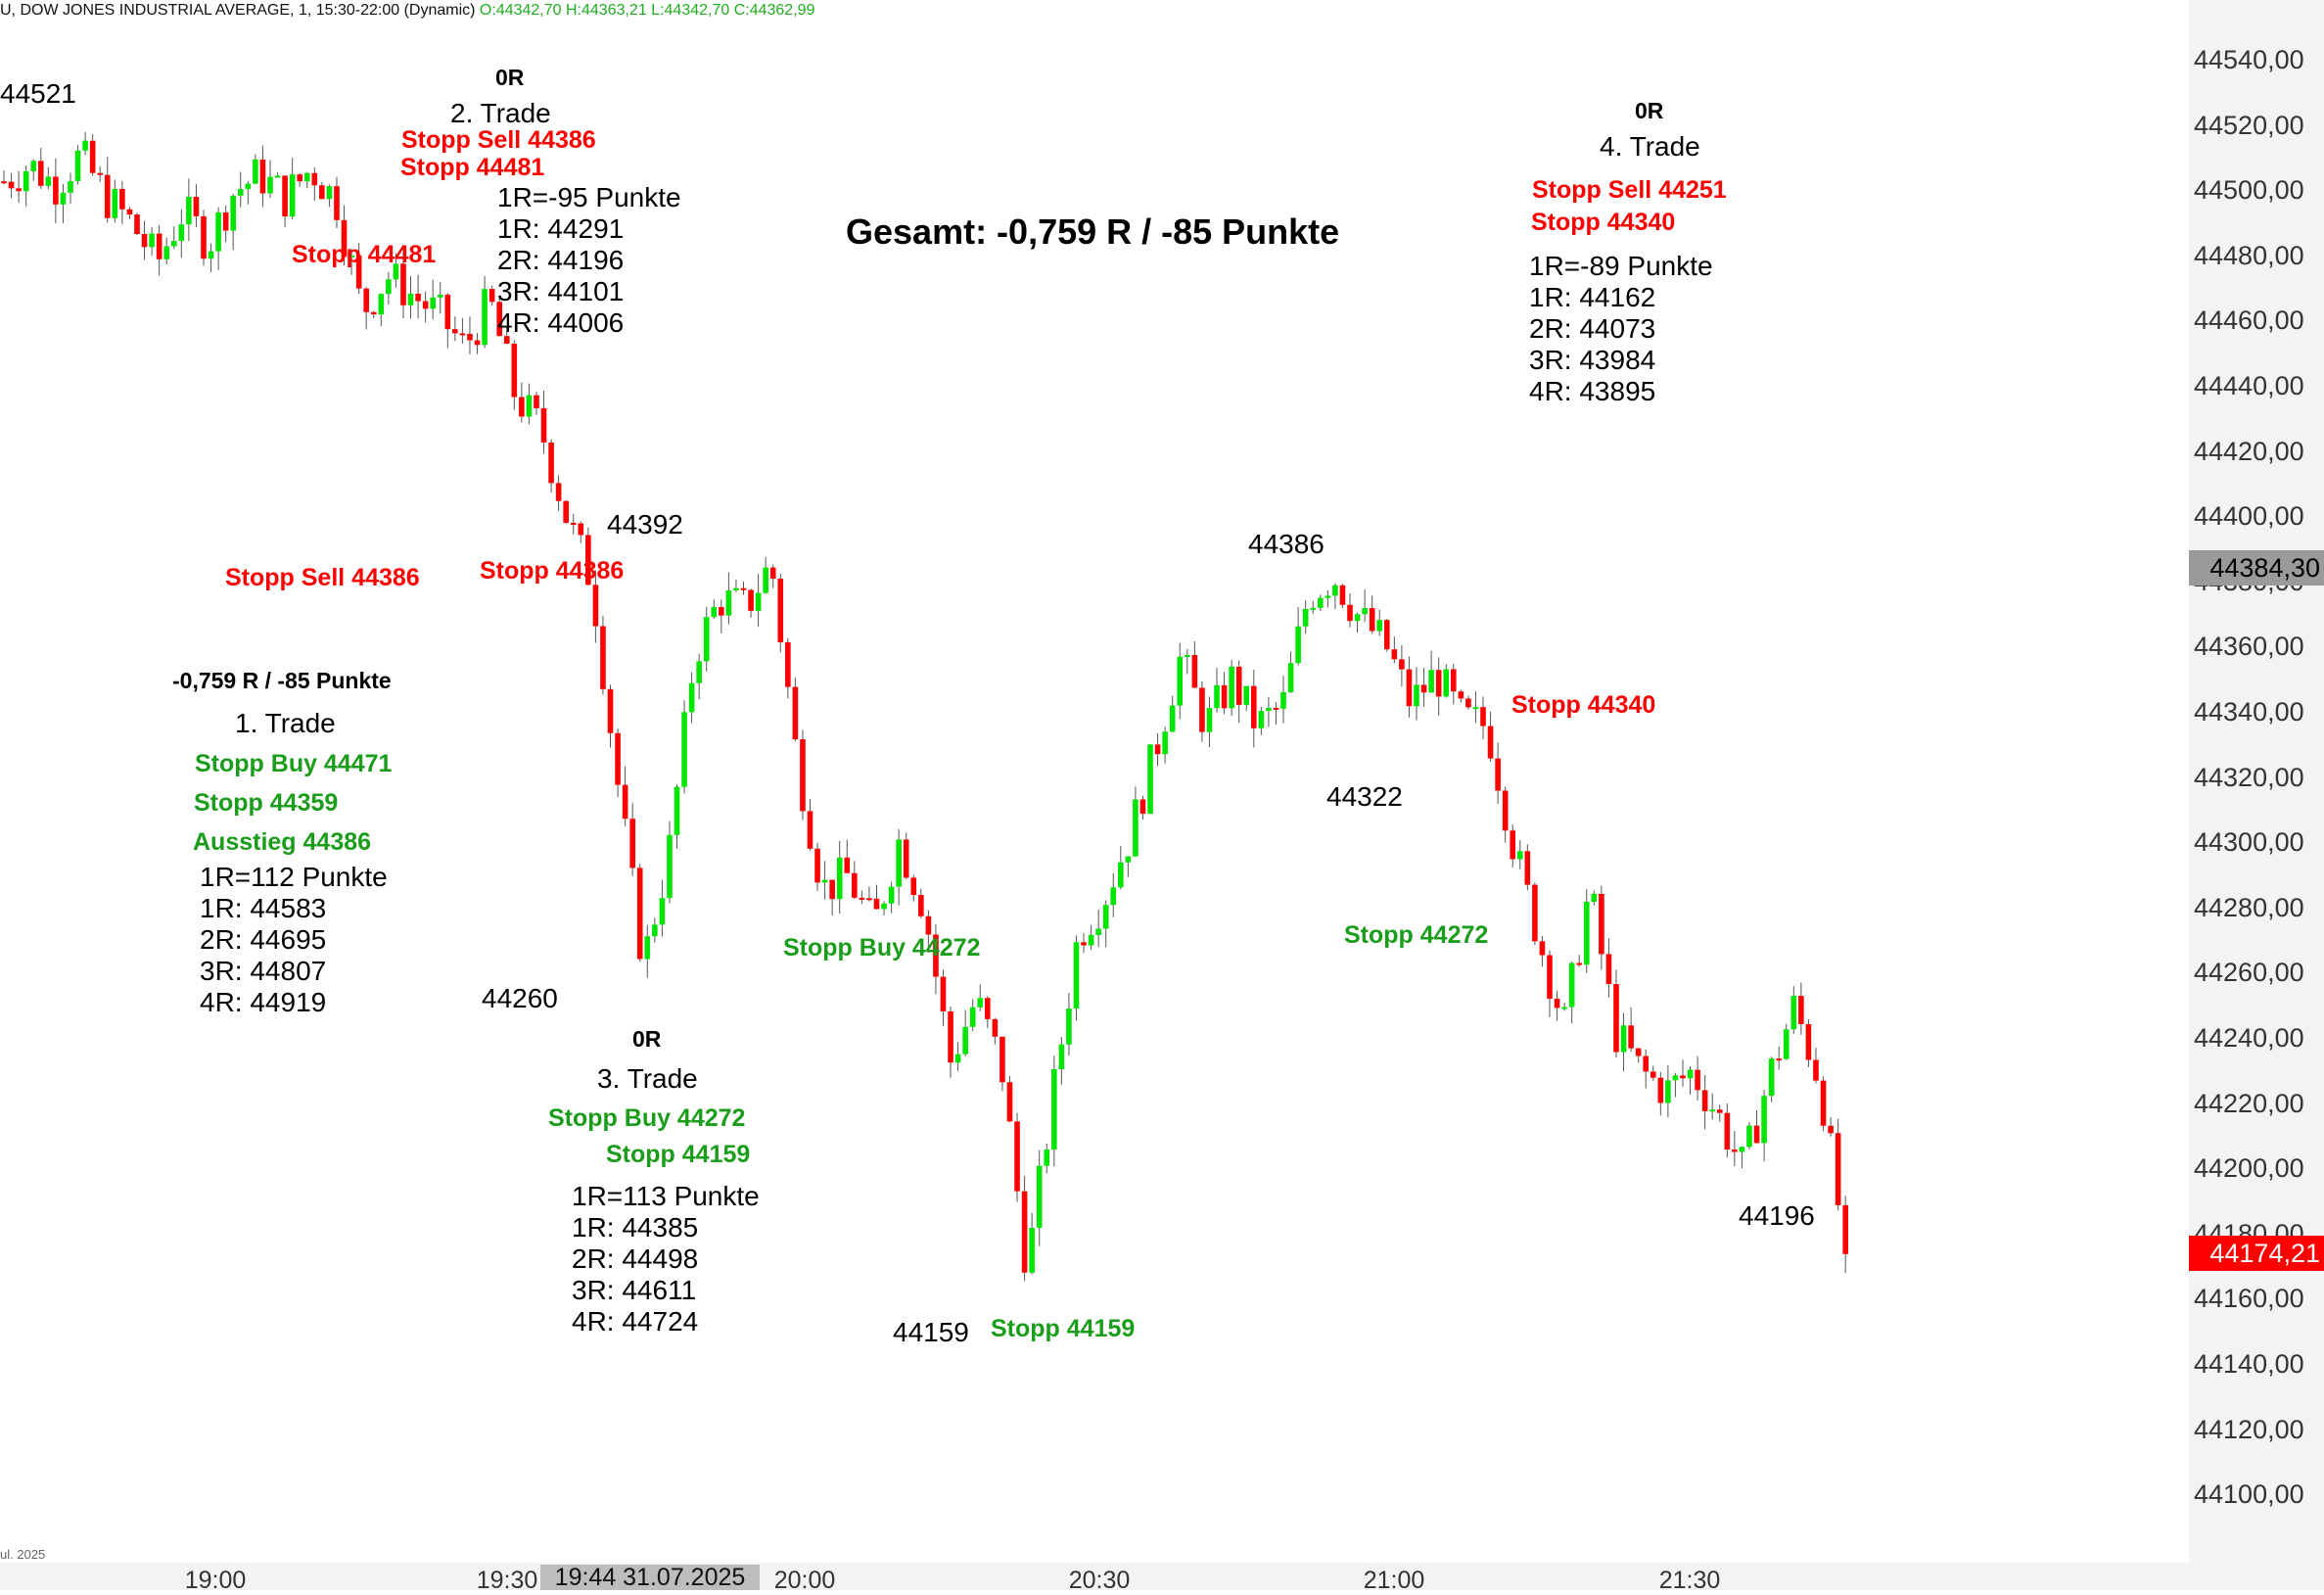  Describe the element at coordinates (472, 167) in the screenshot. I see `trade-2-stop: Stopp 44481` at that location.